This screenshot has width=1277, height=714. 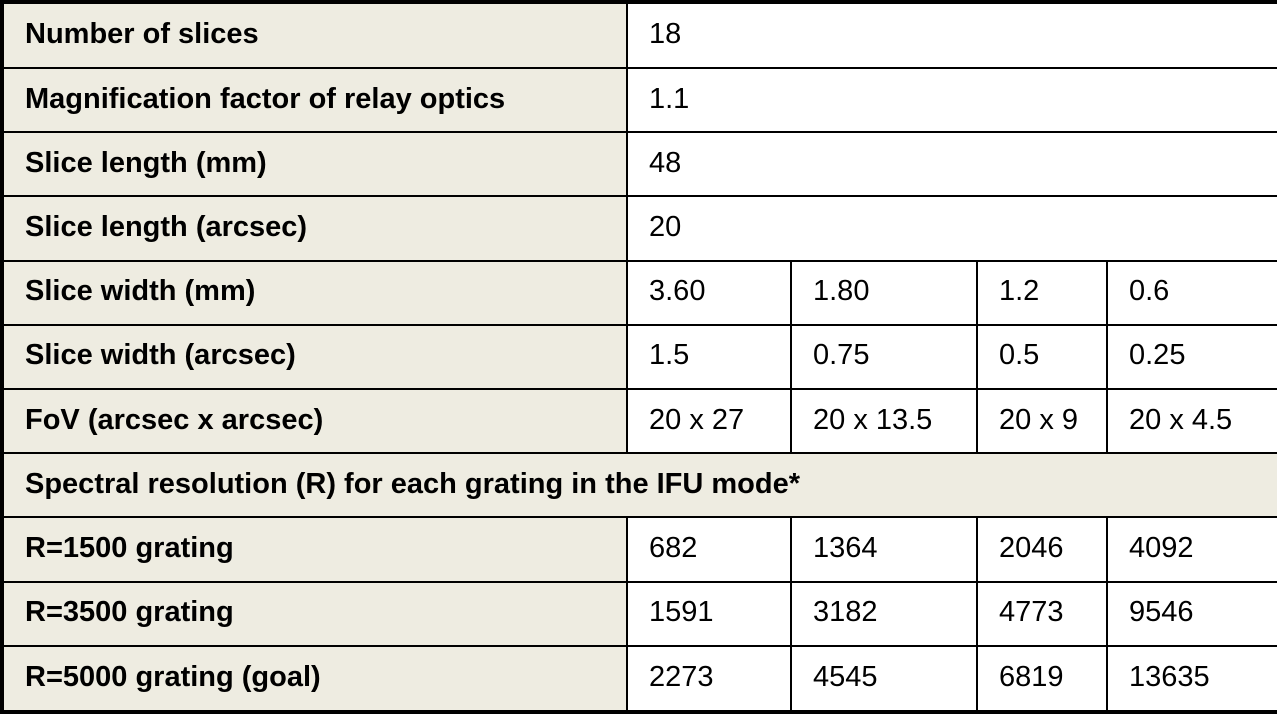 I want to click on table-row-slice-width-mm: Slice width (mm) 3.60 1.80 1.2 0.6, so click(x=639, y=292).